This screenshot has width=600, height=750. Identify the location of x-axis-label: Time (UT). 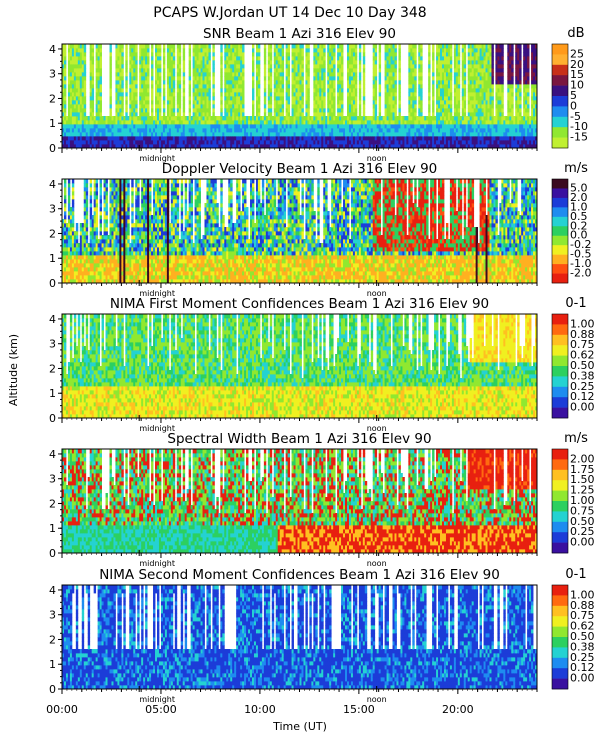
(299, 726).